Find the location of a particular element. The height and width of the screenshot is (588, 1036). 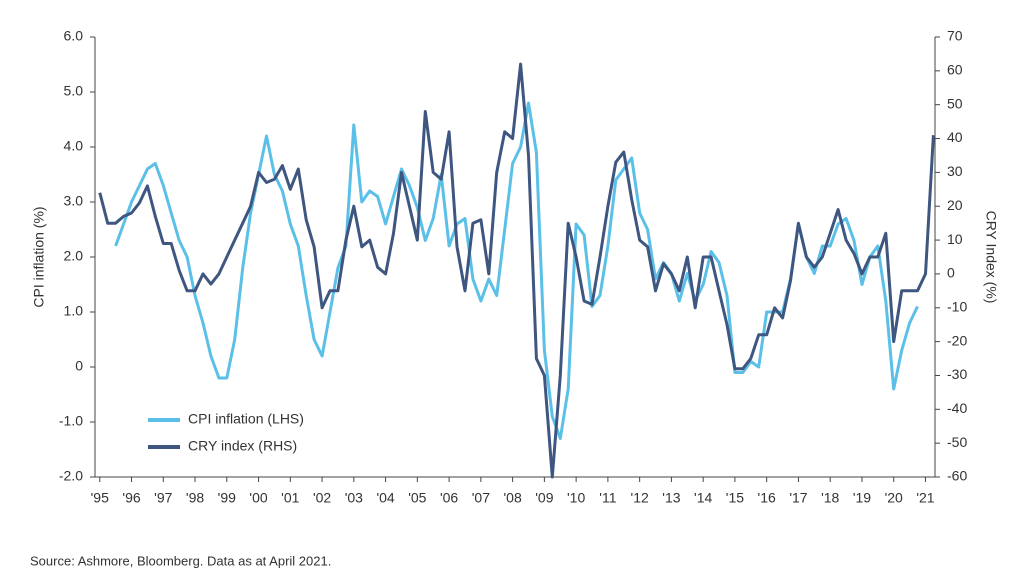

legend-label: CRY index (RHS) is located at coordinates (242, 446).